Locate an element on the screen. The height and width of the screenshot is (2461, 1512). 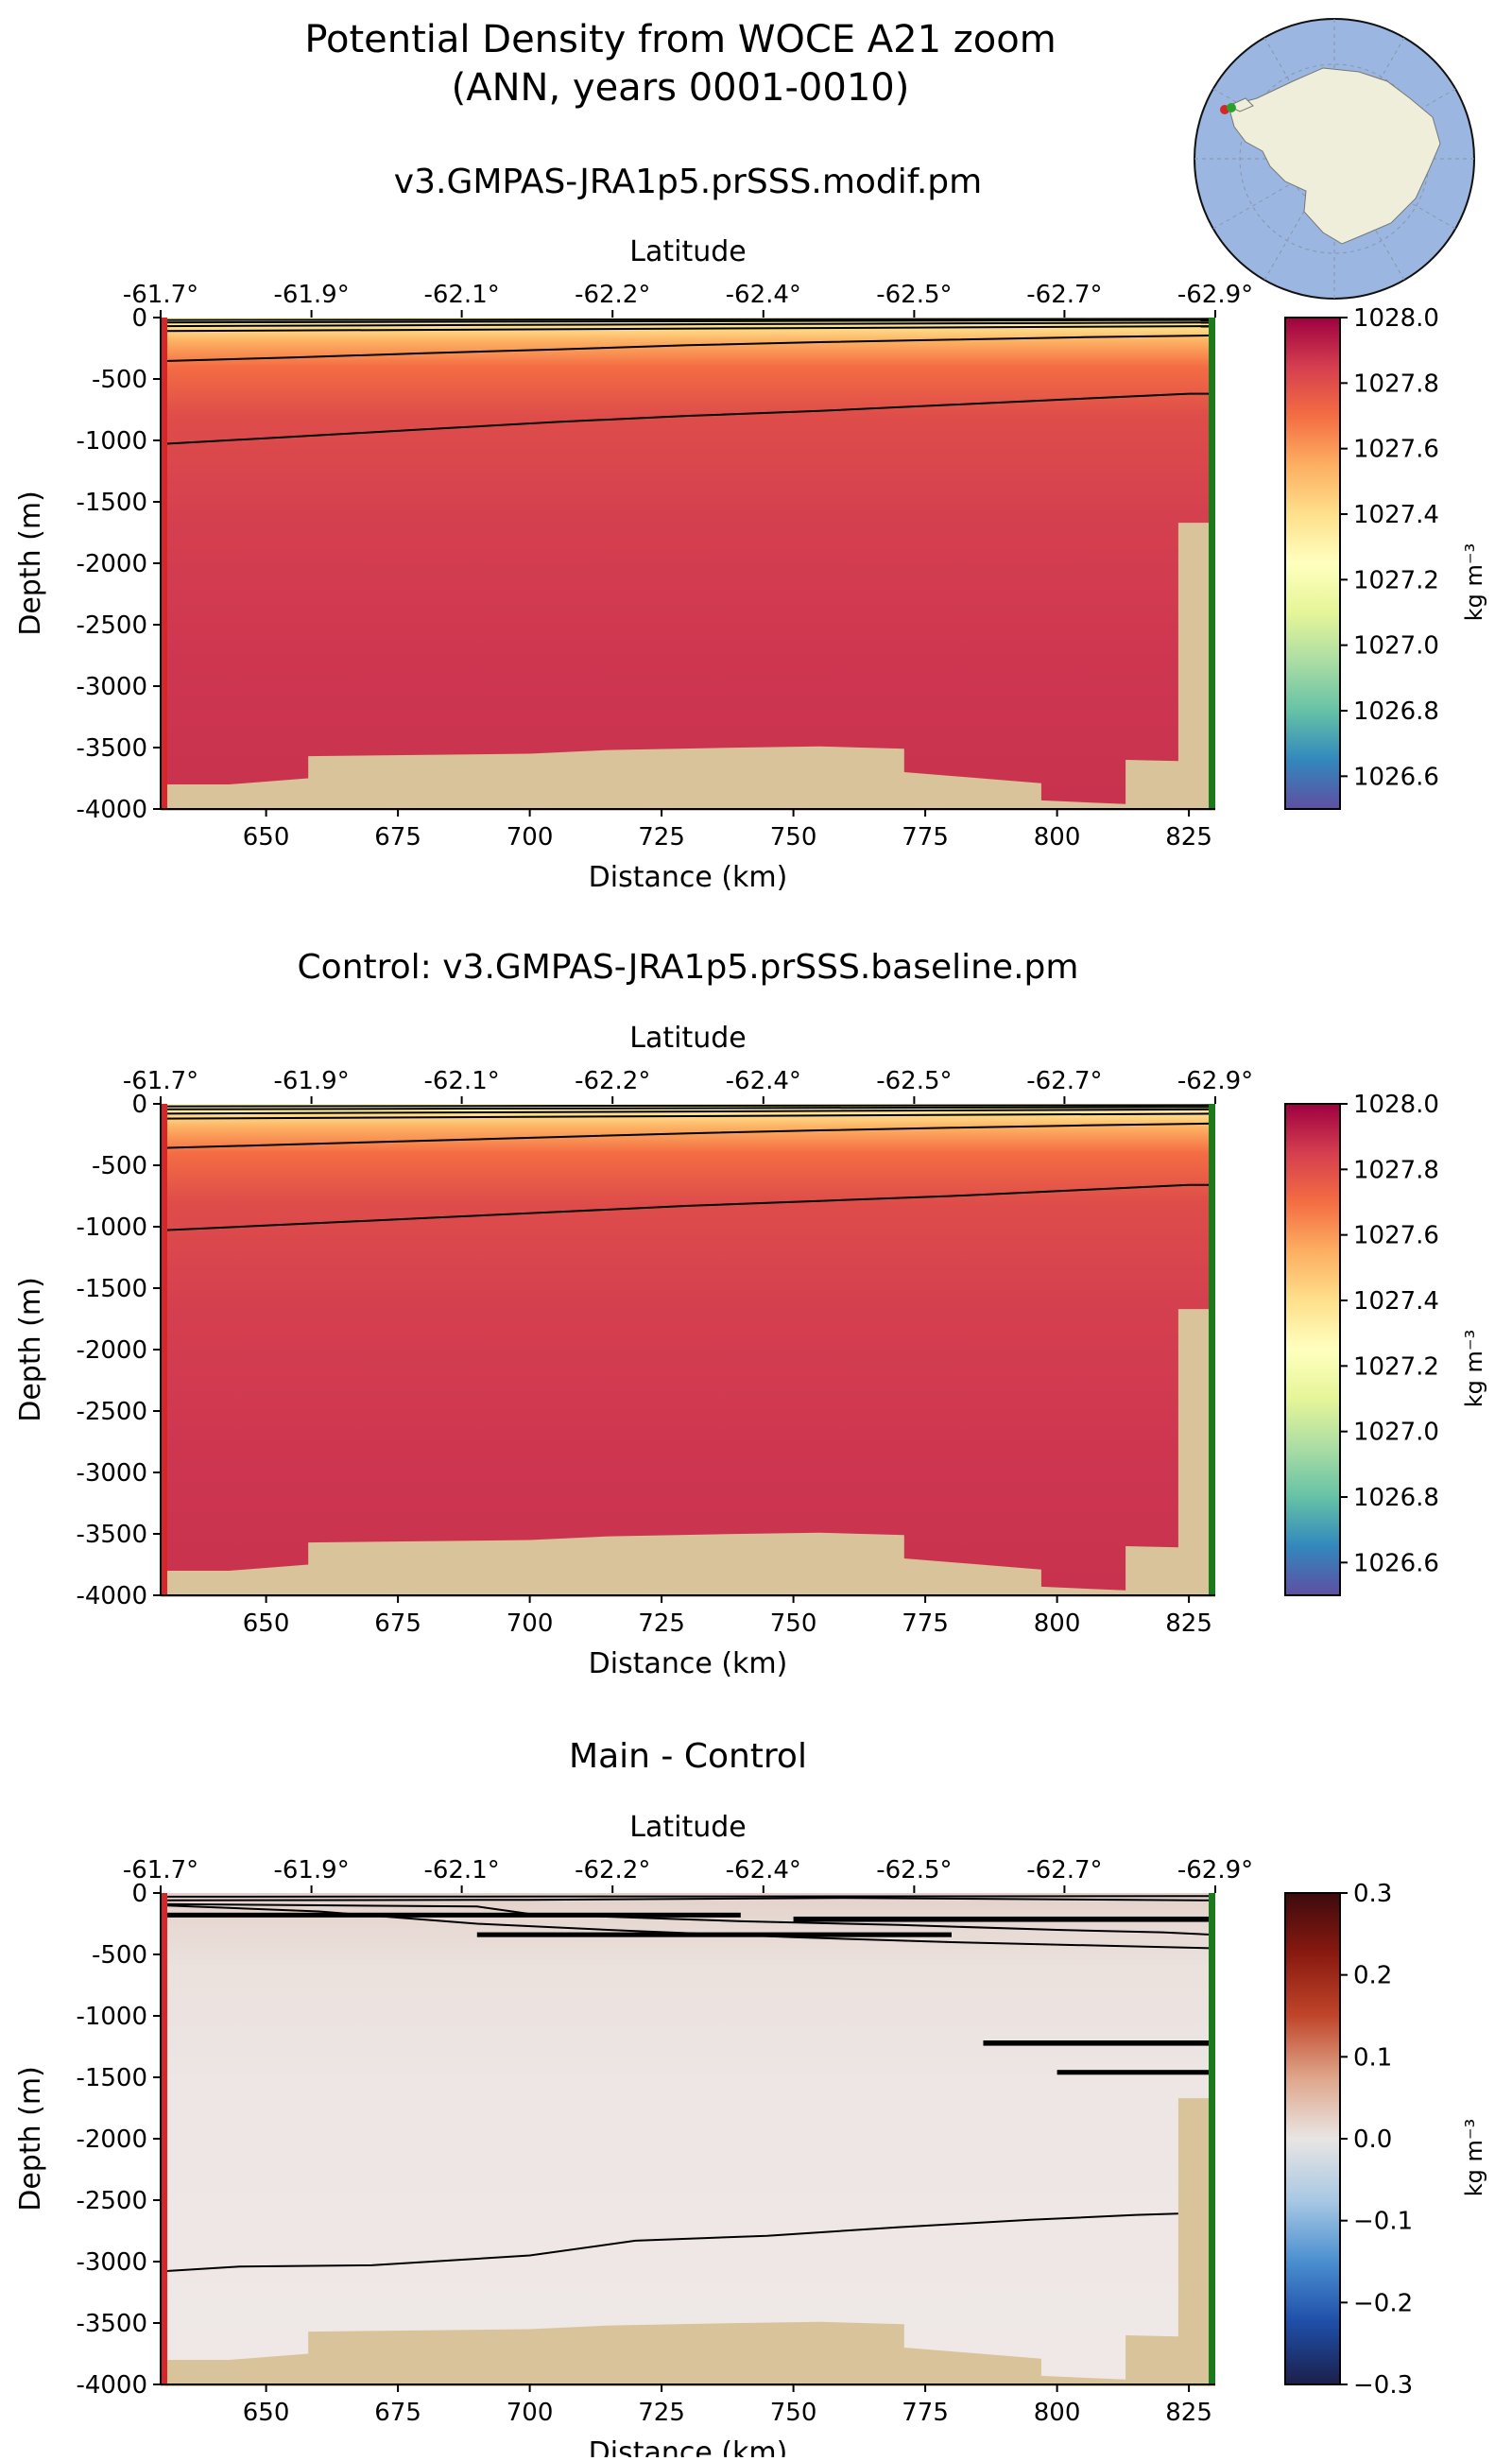
y-axis-label: Depth (m) is located at coordinates (30, 1350).